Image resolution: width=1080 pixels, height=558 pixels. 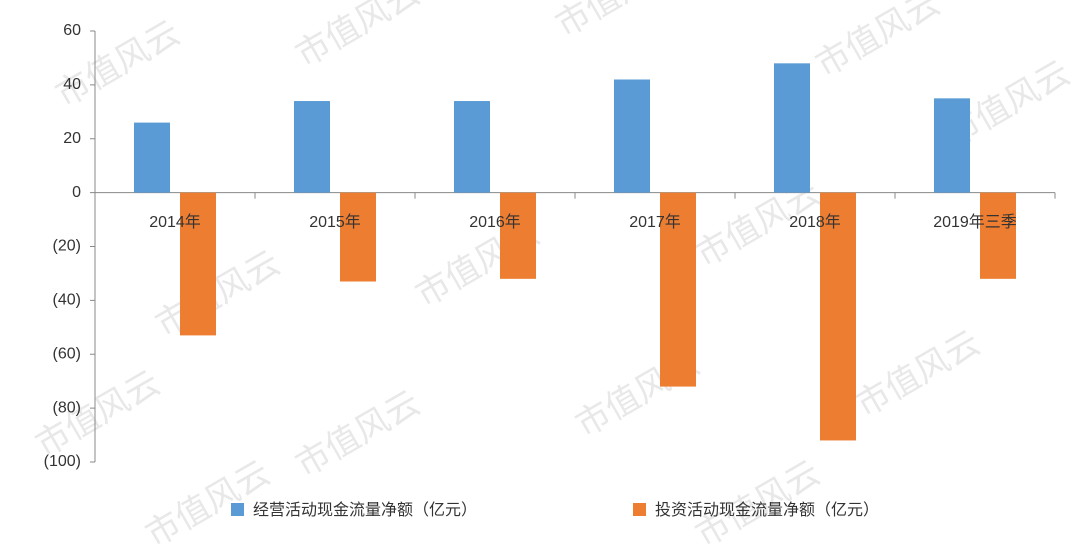 What do you see at coordinates (76, 192) in the screenshot?
I see `y-tick-label: 0` at bounding box center [76, 192].